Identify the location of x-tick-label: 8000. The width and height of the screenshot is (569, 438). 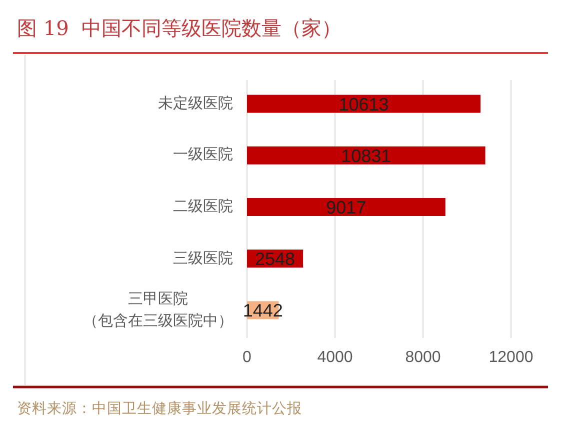
(423, 357).